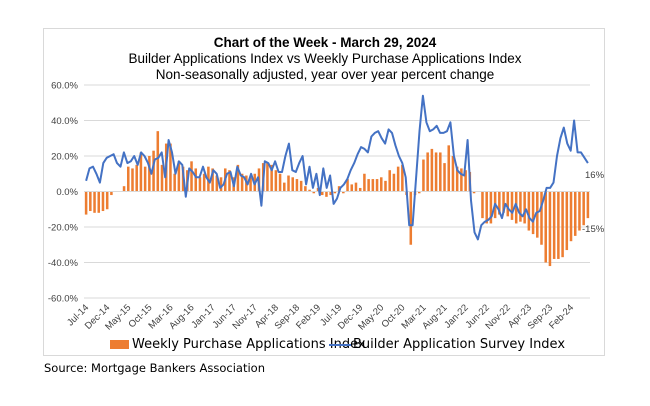 The image size is (650, 406). Describe the element at coordinates (63, 228) in the screenshot. I see `y-tick-label: -20.0%` at that location.